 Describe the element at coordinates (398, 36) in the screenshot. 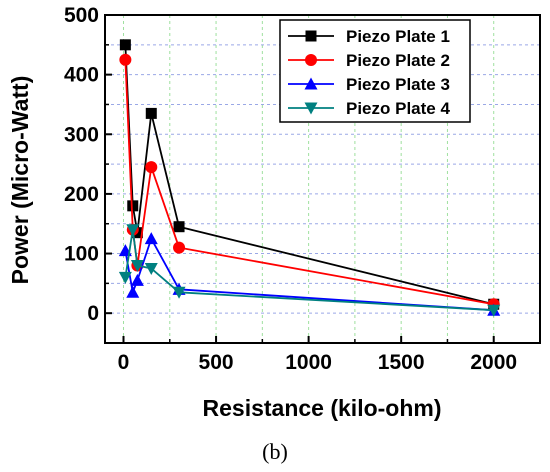

I see `legend-label: Piezo Plate 1` at that location.